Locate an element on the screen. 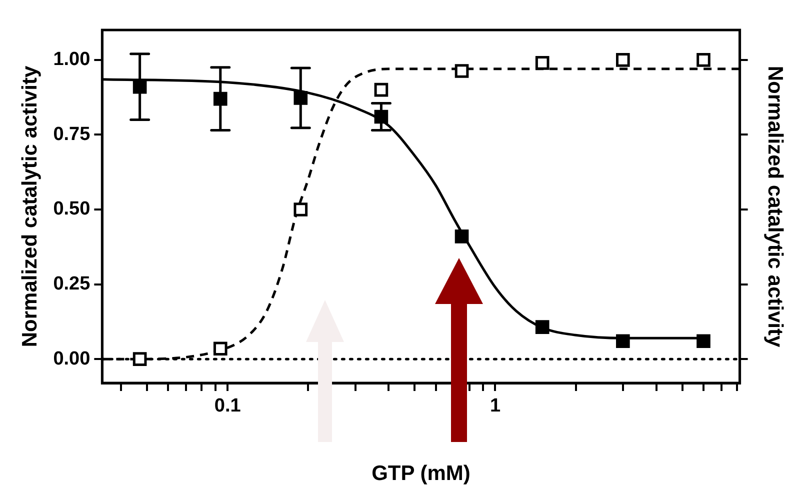 The width and height of the screenshot is (805, 499). x-tick-label: 0.1 is located at coordinates (228, 406).